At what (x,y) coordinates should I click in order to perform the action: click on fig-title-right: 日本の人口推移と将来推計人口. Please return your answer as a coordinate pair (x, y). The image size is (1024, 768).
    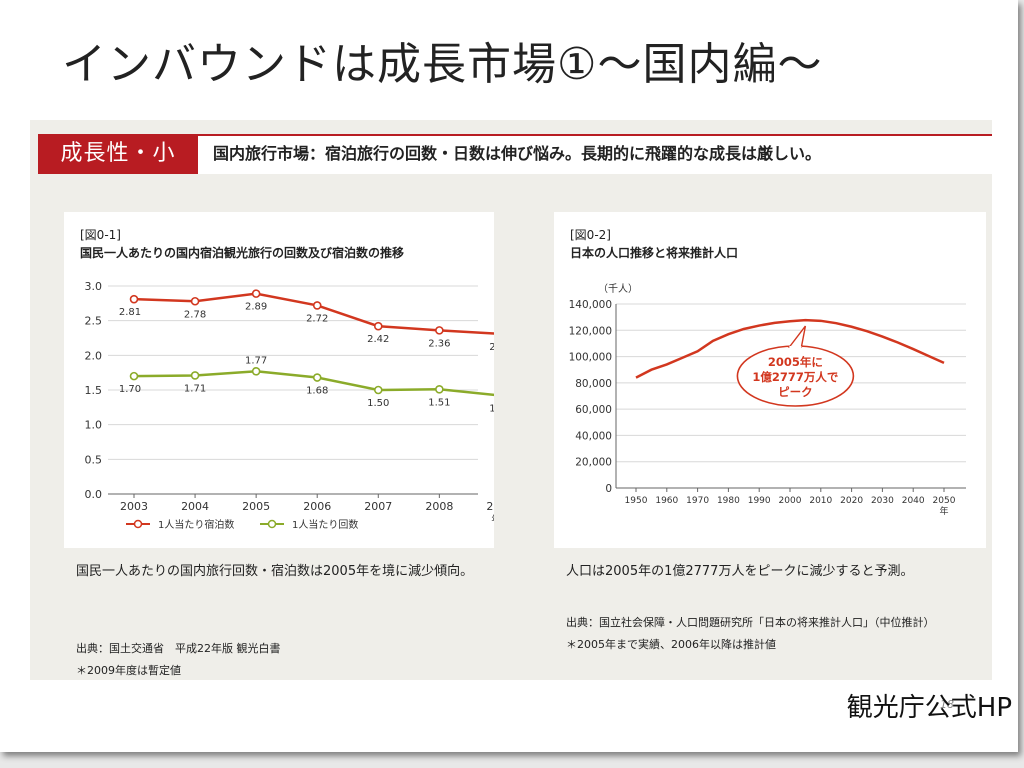
    Looking at the image, I should click on (654, 253).